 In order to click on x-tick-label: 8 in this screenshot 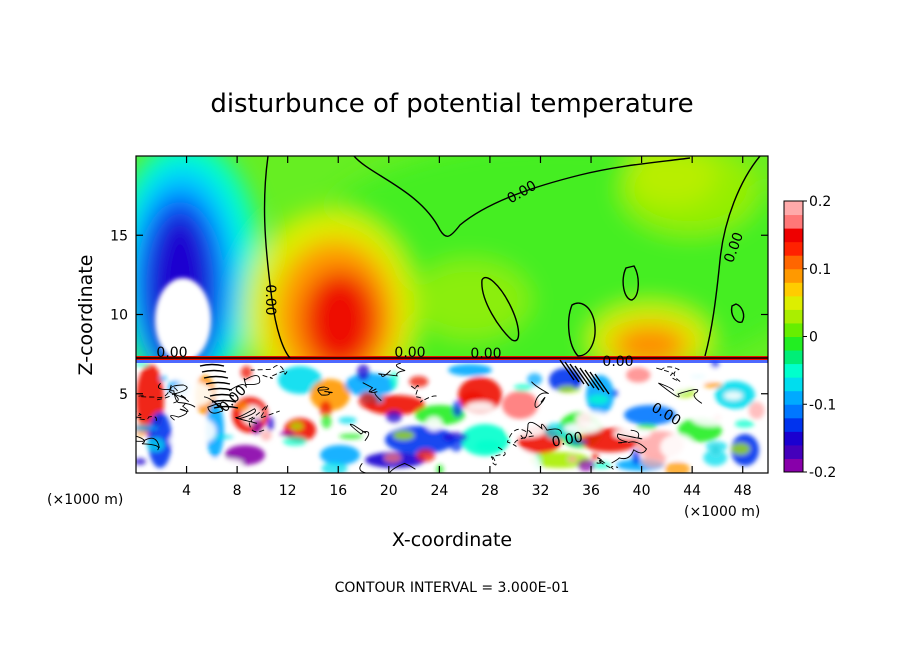, I will do `click(237, 491)`.